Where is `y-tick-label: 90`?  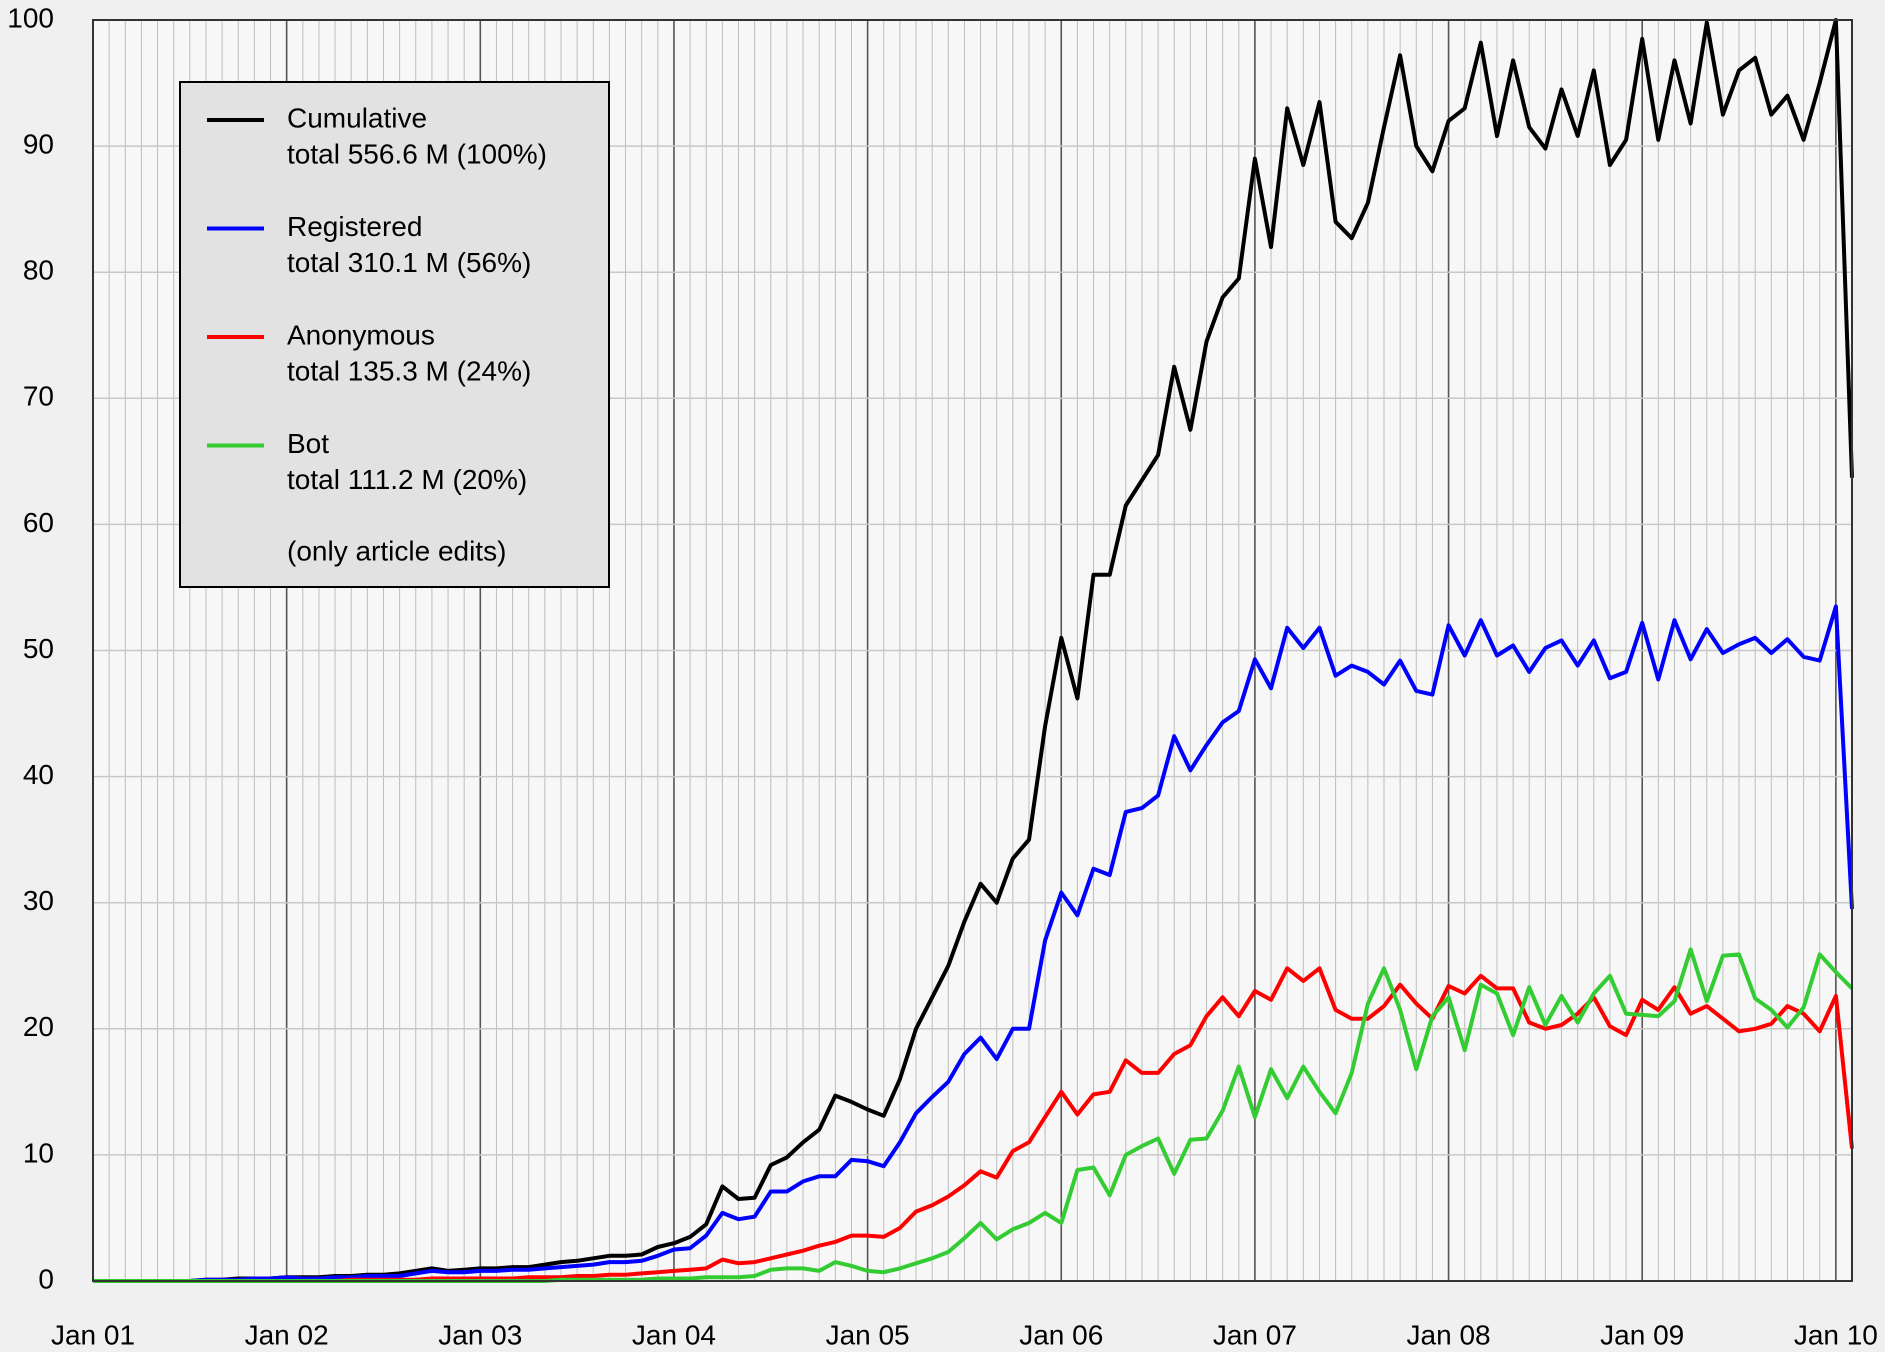
y-tick-label: 90 is located at coordinates (38, 143).